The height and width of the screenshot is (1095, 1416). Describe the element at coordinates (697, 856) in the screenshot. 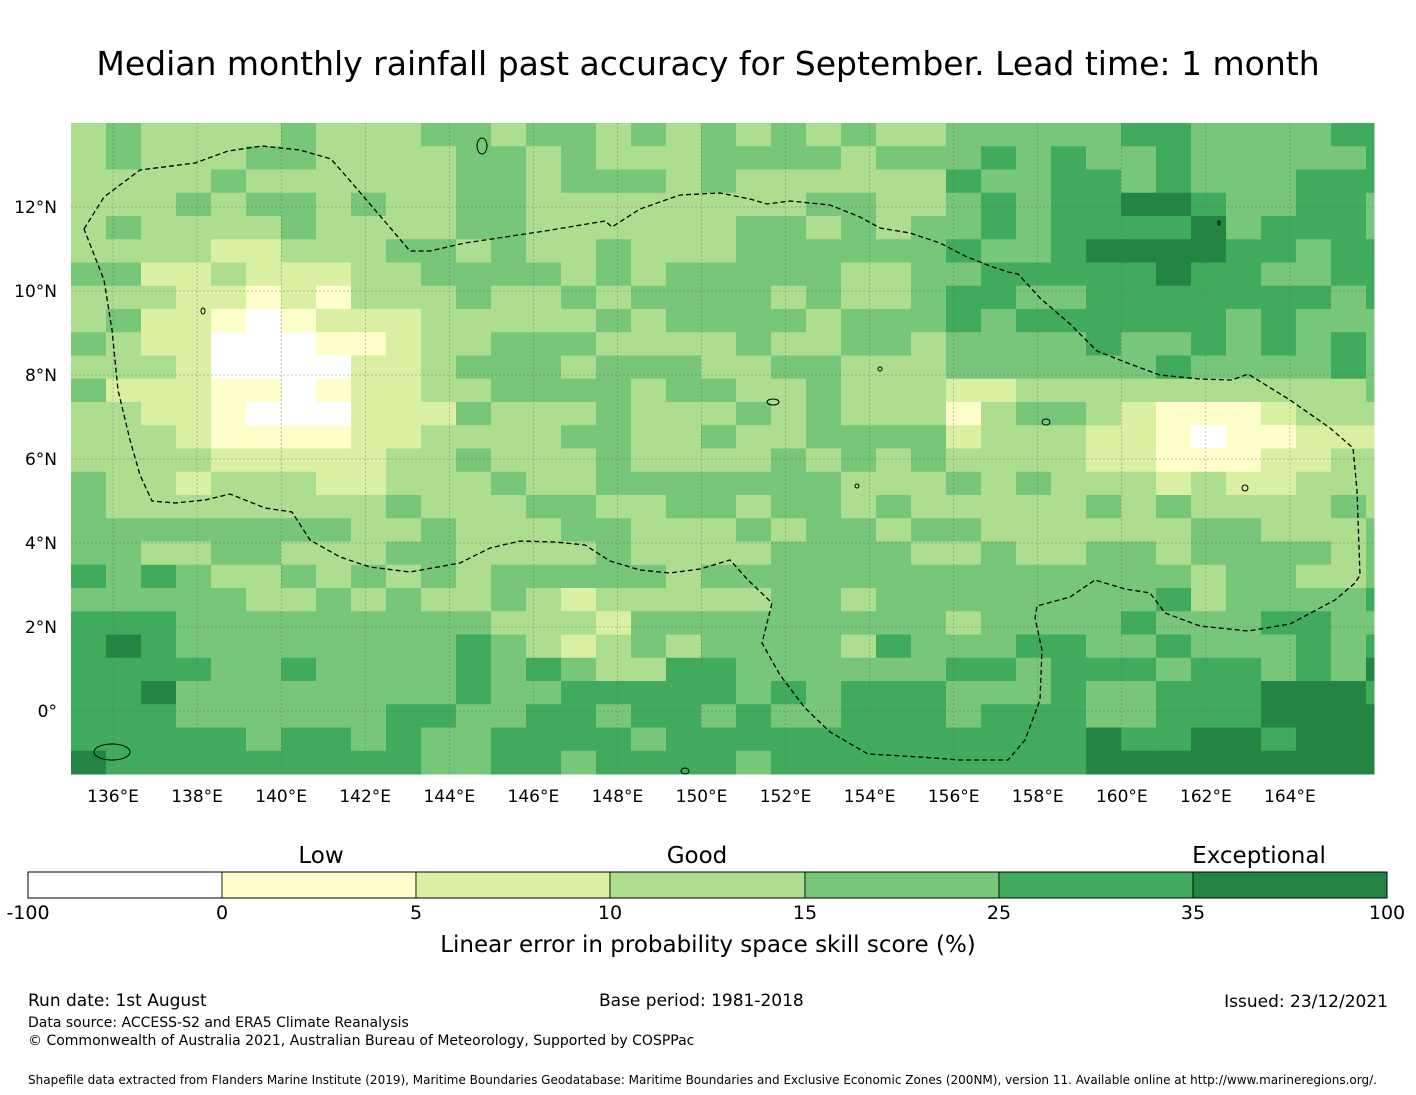

I see `colorbar-category-good: Good` at that location.